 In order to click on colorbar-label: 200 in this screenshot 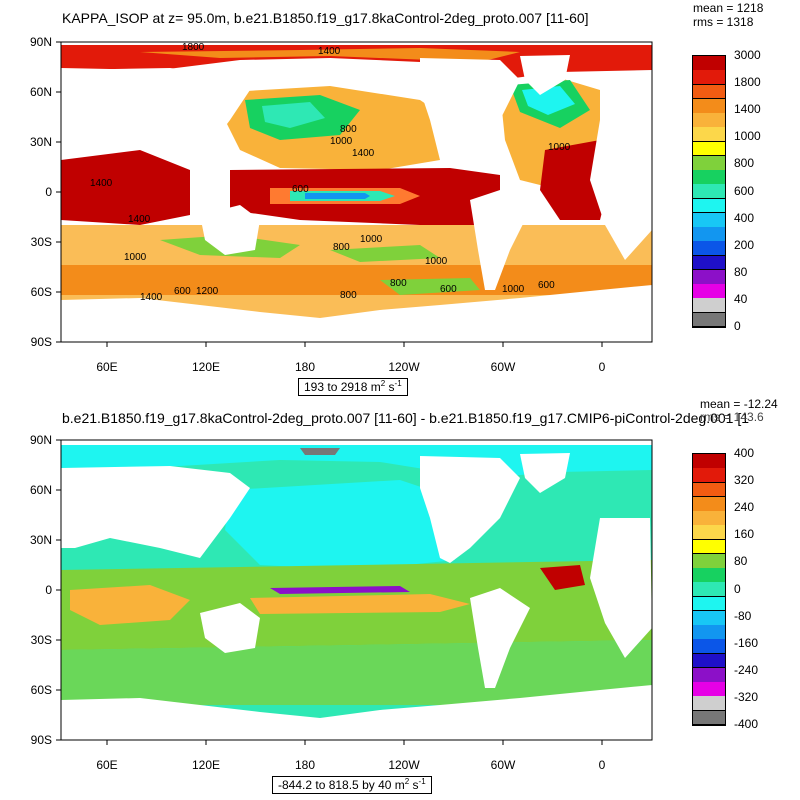, I will do `click(744, 244)`.